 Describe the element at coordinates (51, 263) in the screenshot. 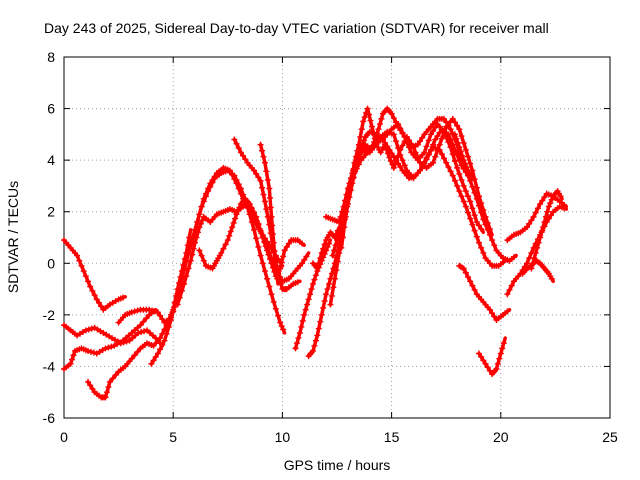

I see `y-tick-label: 0` at that location.